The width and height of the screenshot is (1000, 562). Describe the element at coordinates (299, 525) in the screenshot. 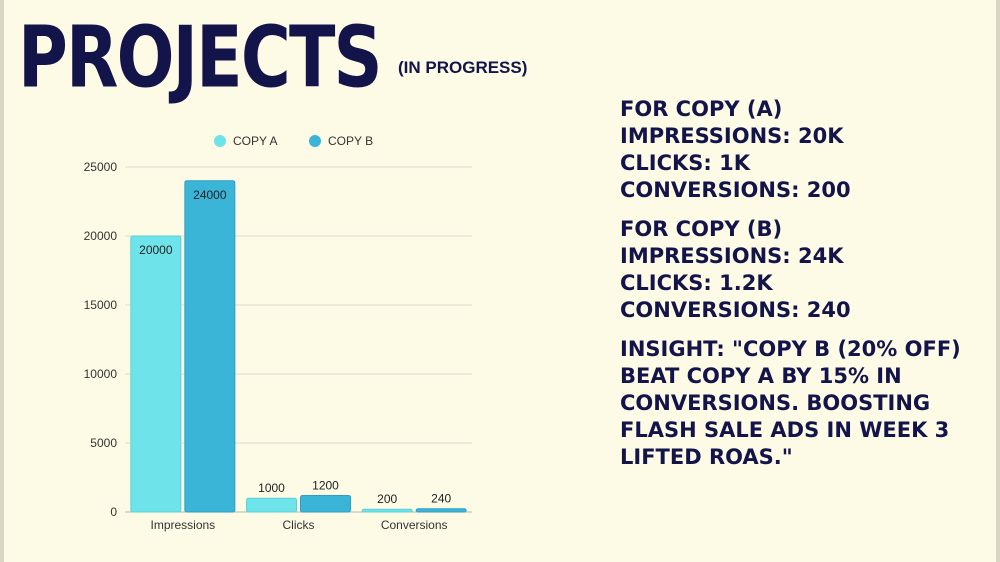

I see `x-tick-label: Clicks` at that location.